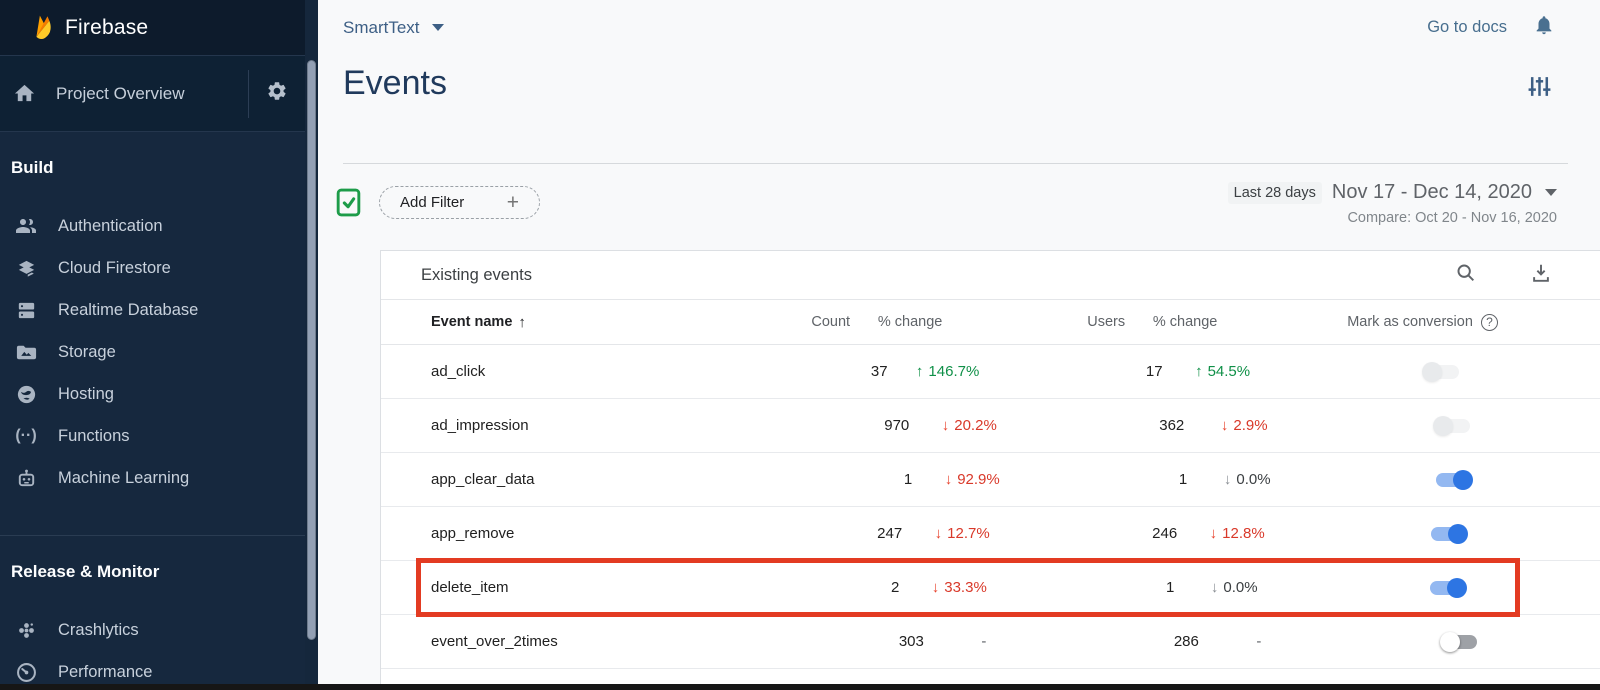 Image resolution: width=1600 pixels, height=690 pixels. Describe the element at coordinates (26, 630) in the screenshot. I see `crashlytics-icon` at that location.